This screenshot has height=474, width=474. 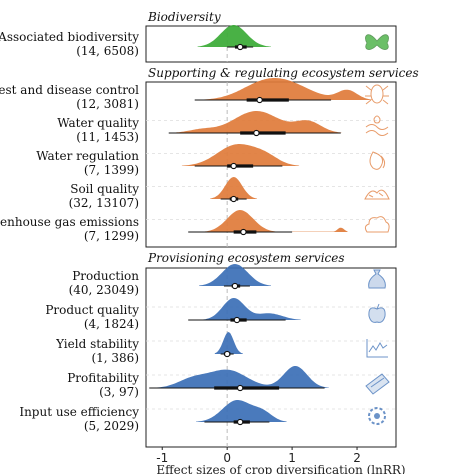 I want to click on apple-shape, so click(x=377, y=313).